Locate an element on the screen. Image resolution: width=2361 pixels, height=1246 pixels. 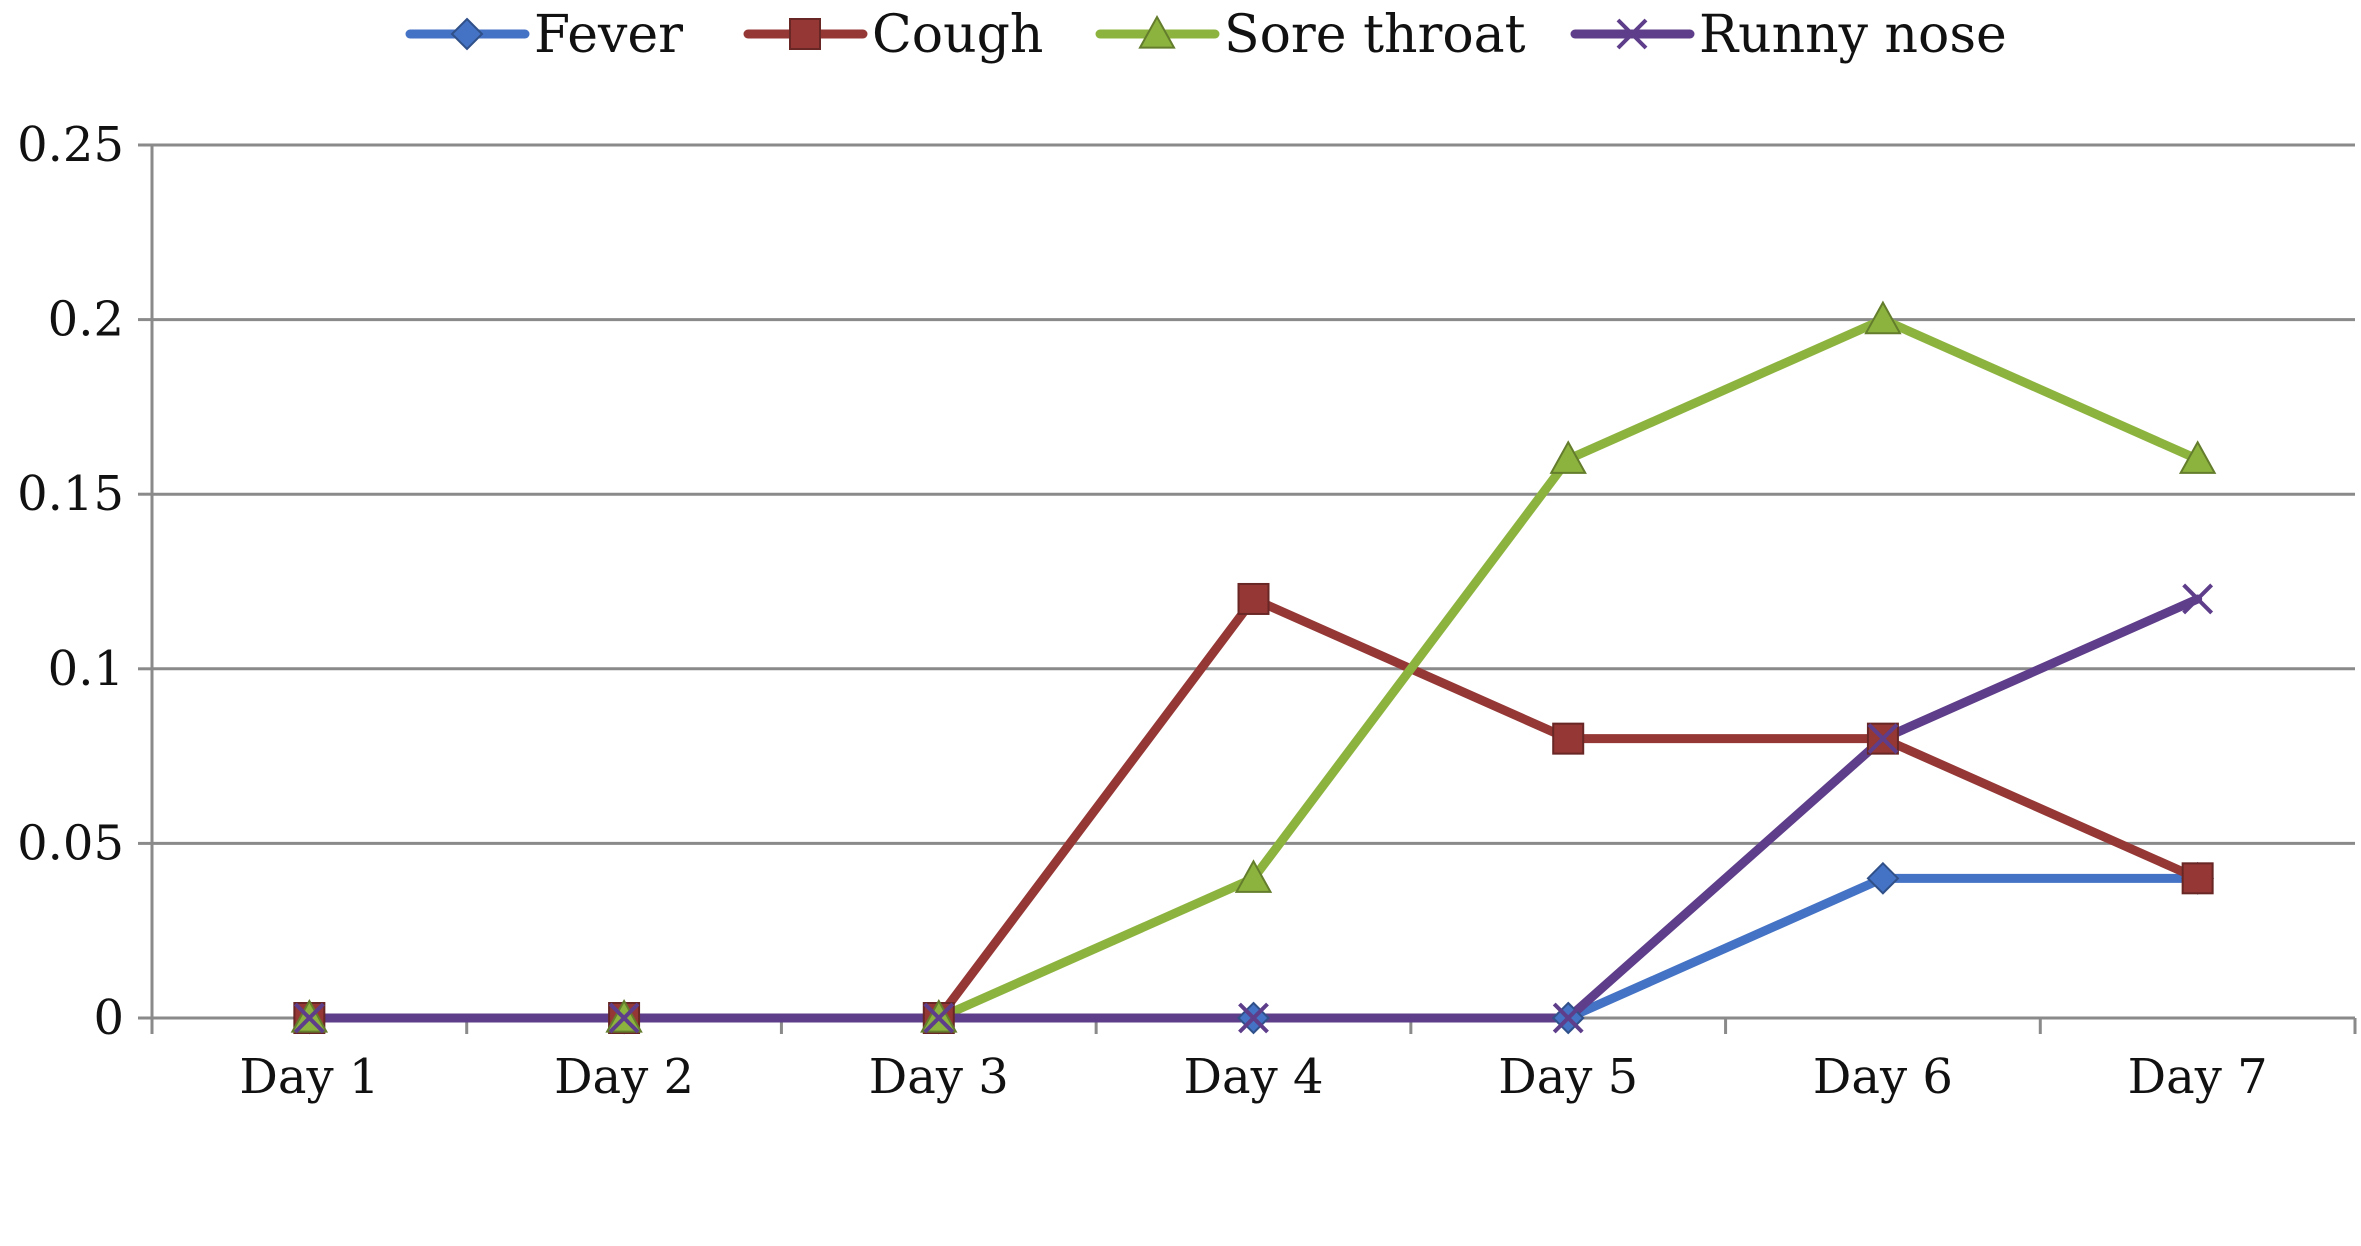
legend-item-runny-nose: Runny nose is located at coordinates (1788, 35).